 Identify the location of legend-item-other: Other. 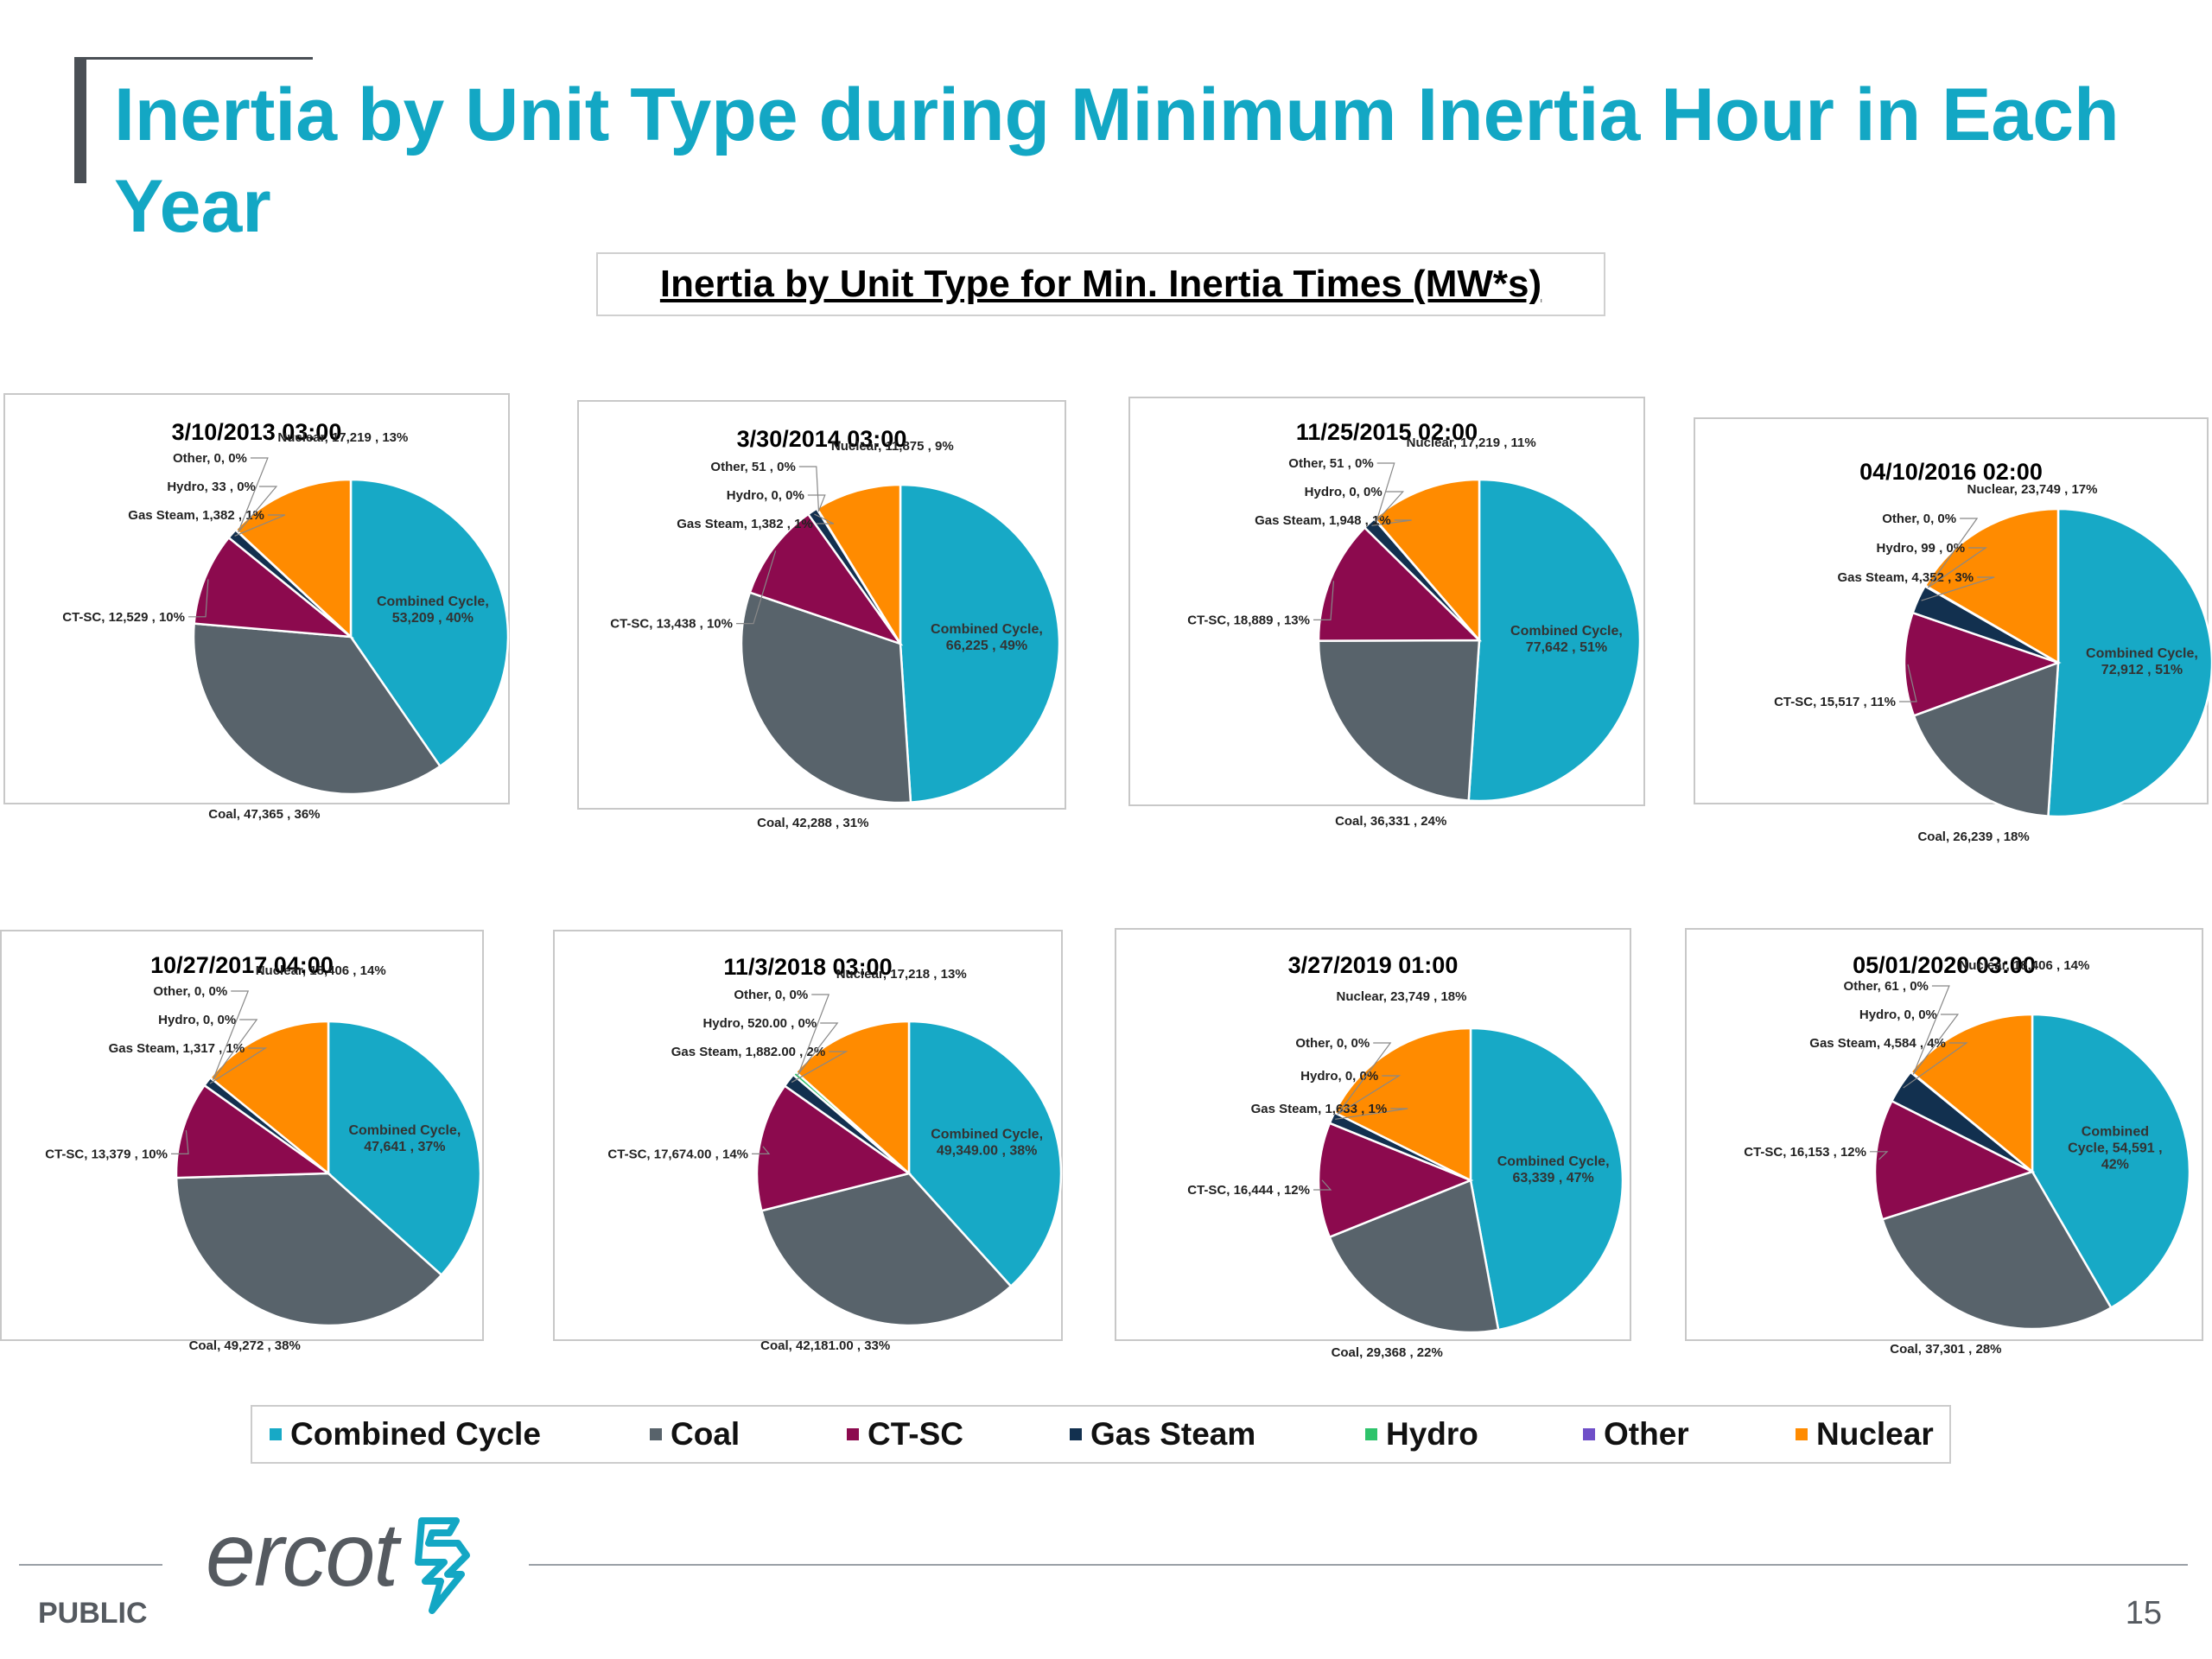
(1636, 1434).